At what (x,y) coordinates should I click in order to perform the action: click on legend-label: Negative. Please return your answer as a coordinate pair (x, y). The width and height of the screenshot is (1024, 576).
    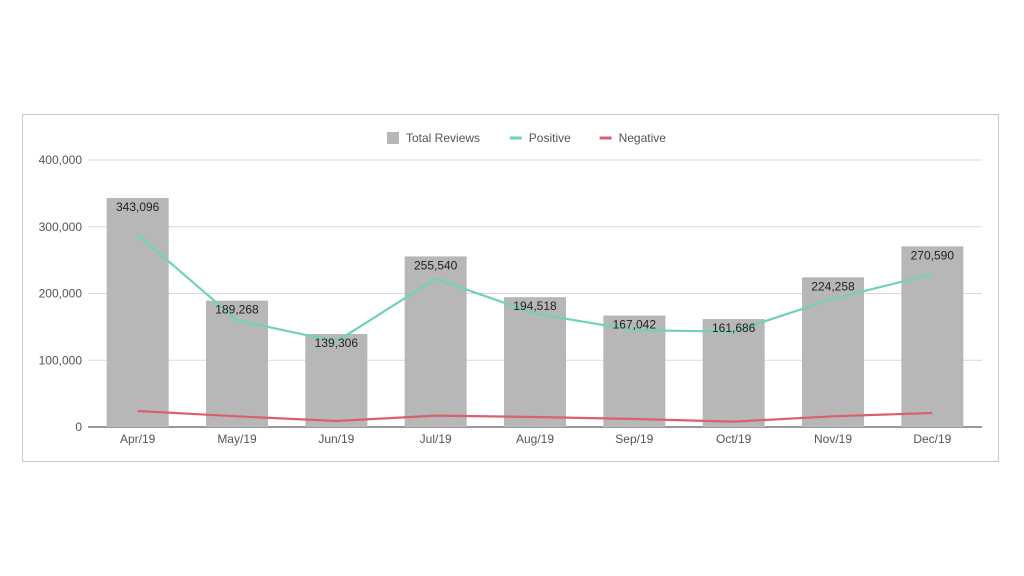
    Looking at the image, I should click on (643, 138).